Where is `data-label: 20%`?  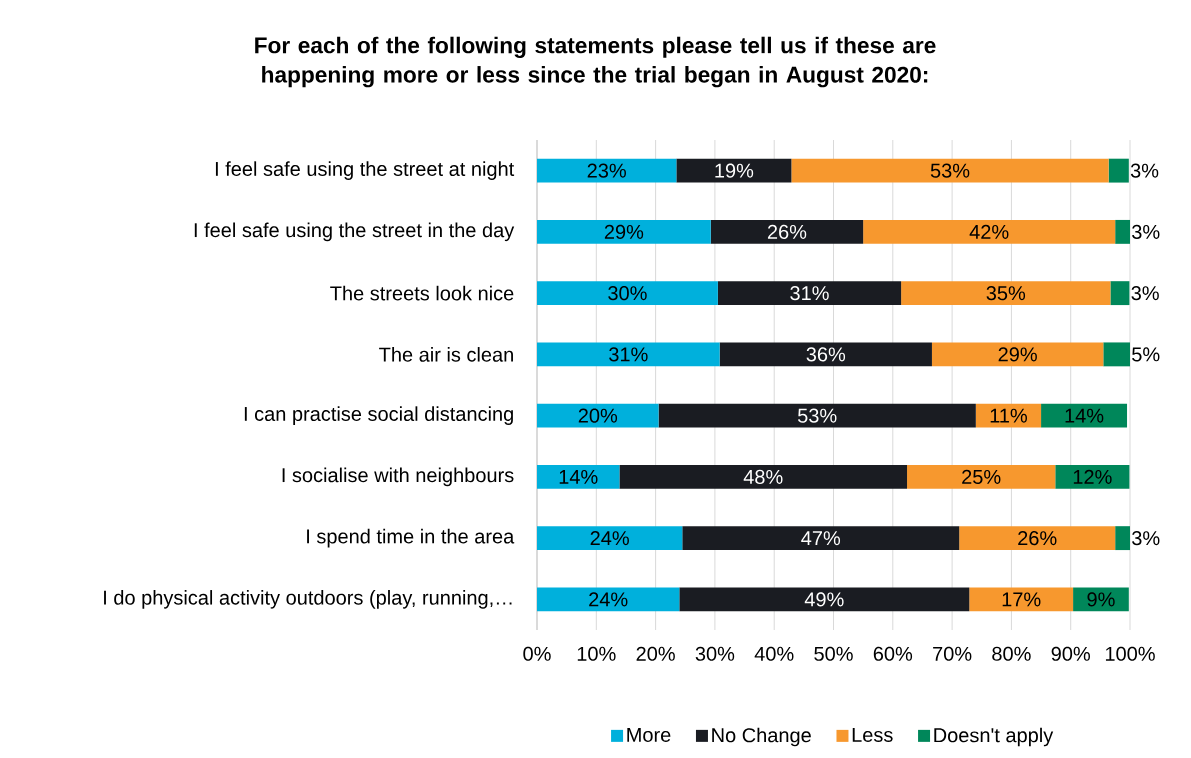 data-label: 20% is located at coordinates (598, 415).